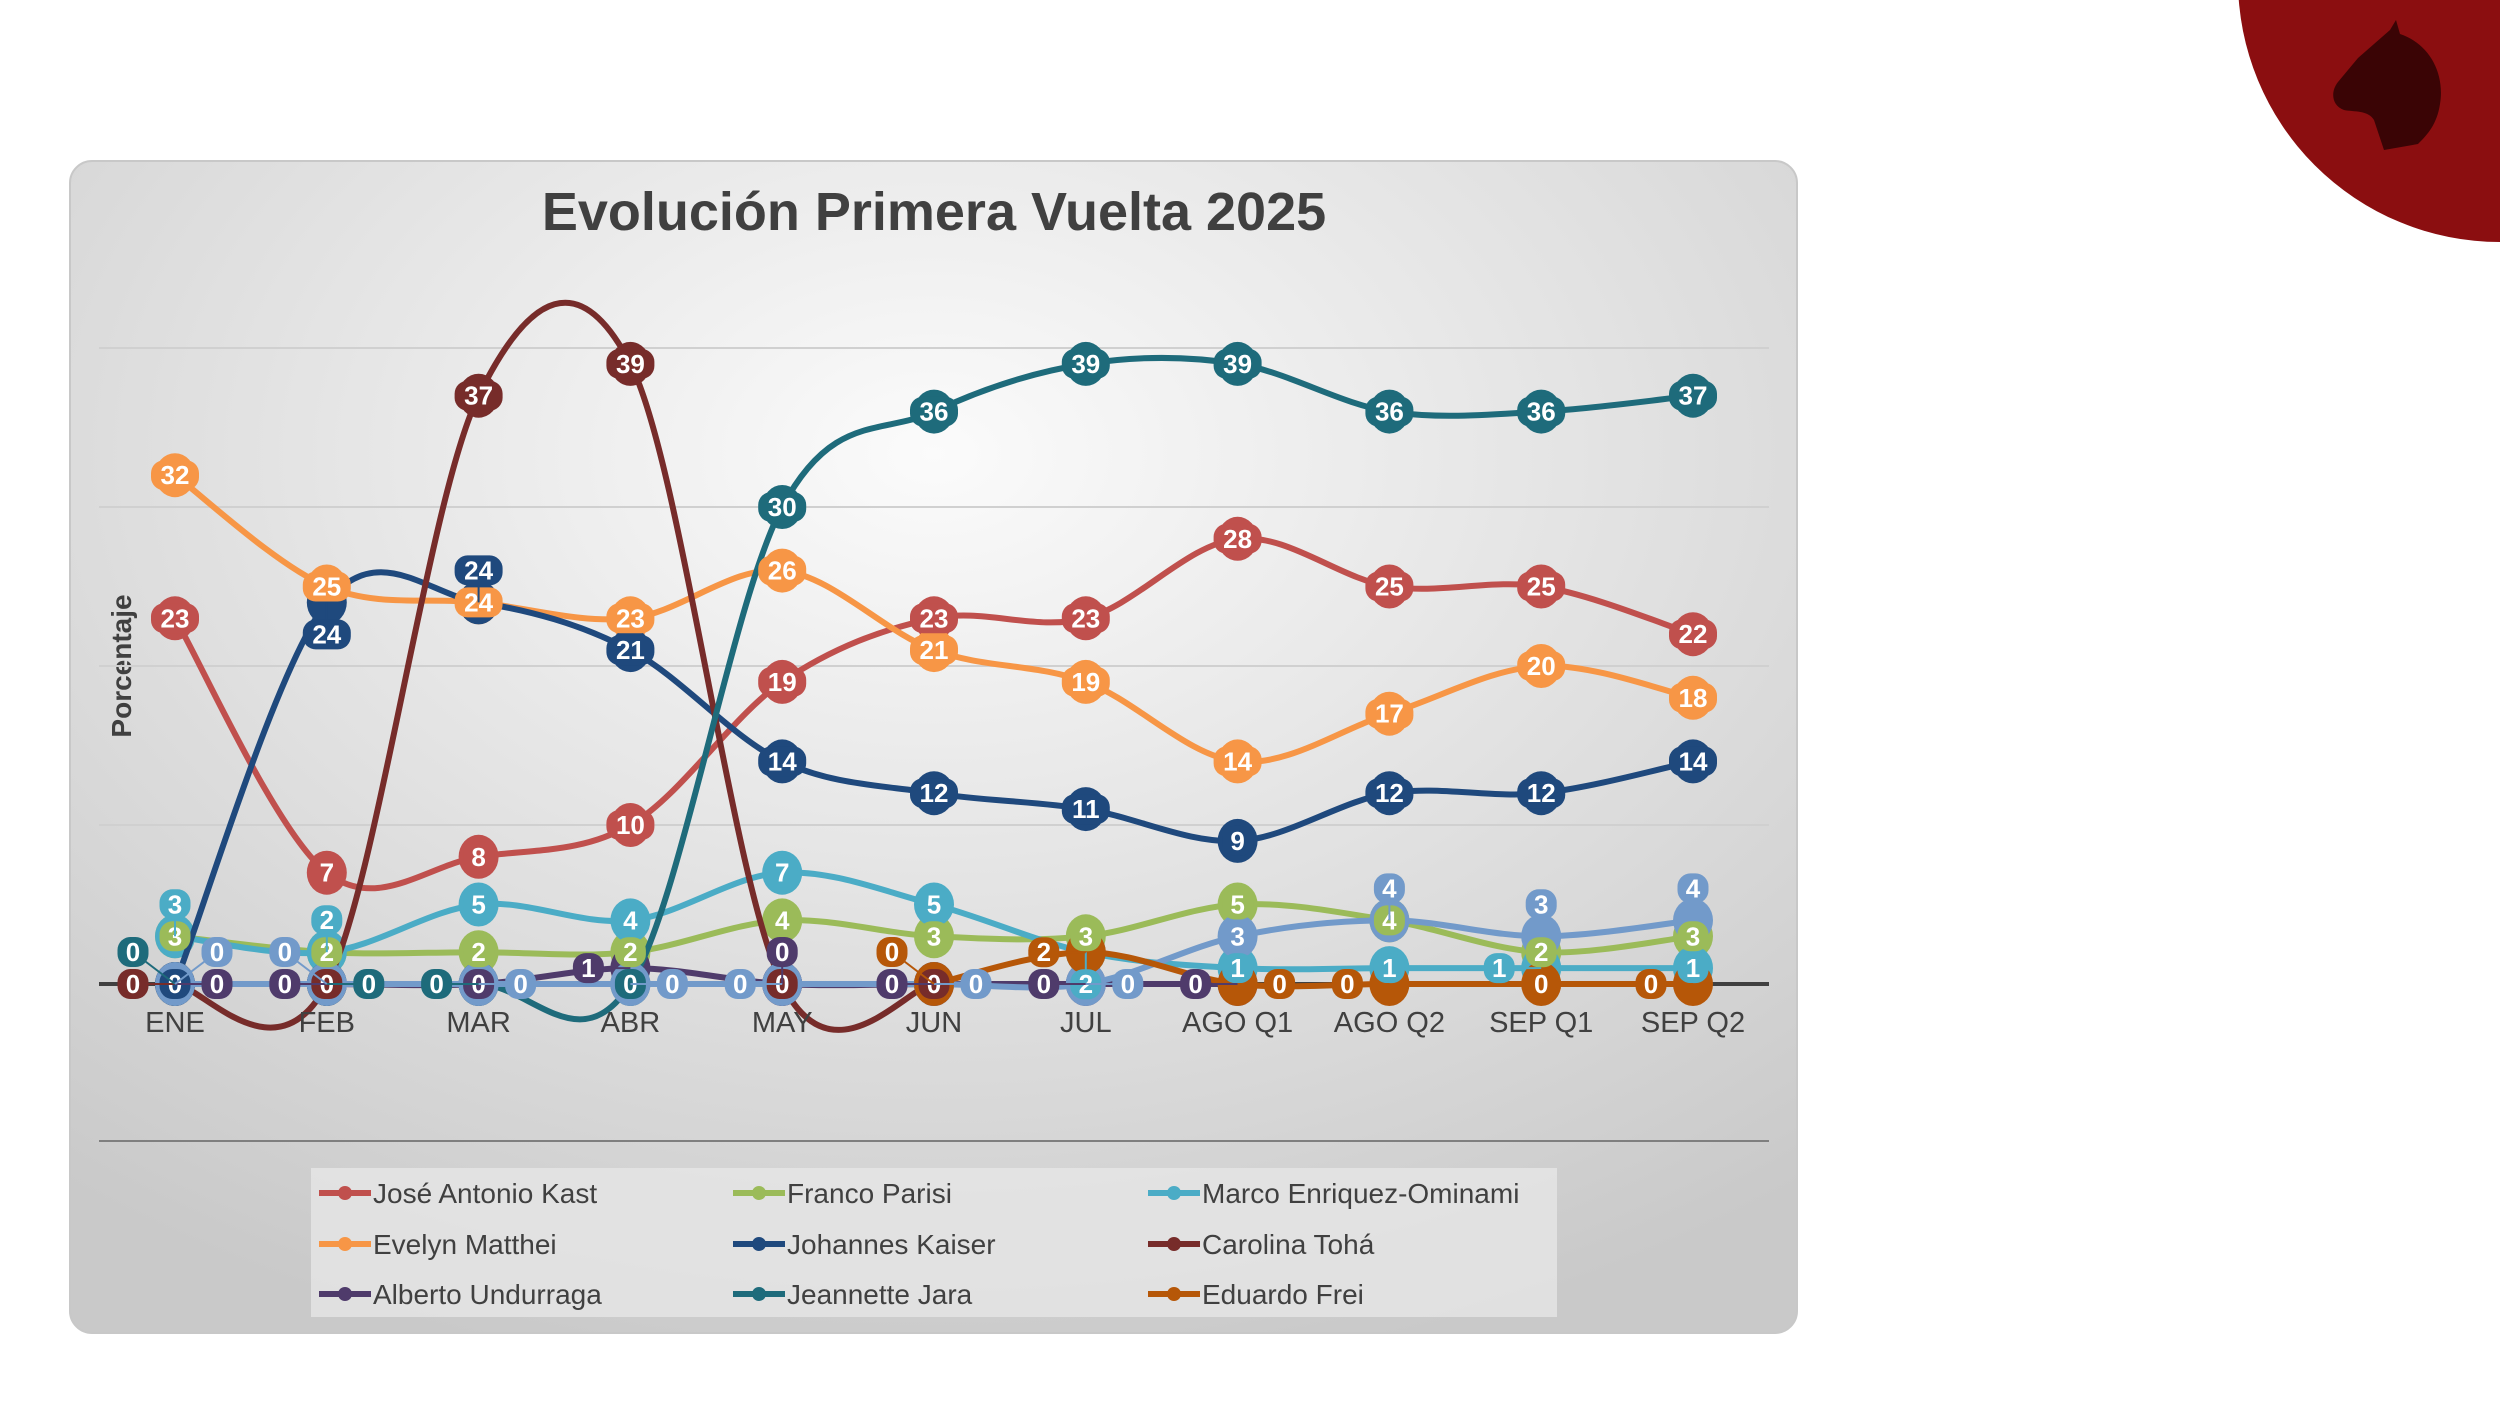 The image size is (2500, 1406). Describe the element at coordinates (934, 1023) in the screenshot. I see `x-tick-label: JUN` at that location.